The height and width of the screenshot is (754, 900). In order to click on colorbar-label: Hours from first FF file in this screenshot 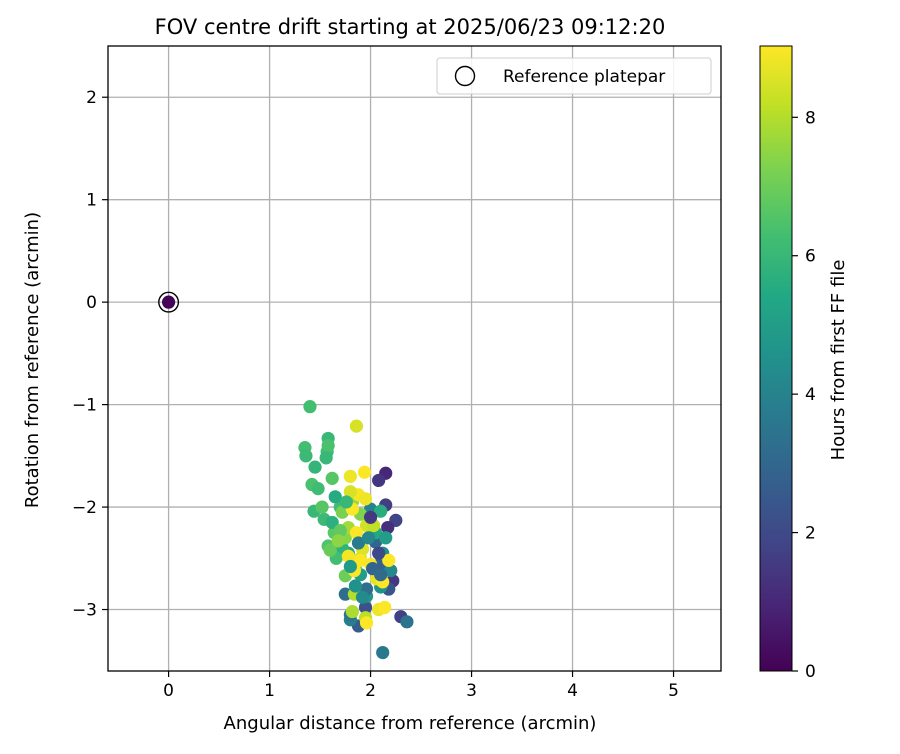, I will do `click(838, 360)`.